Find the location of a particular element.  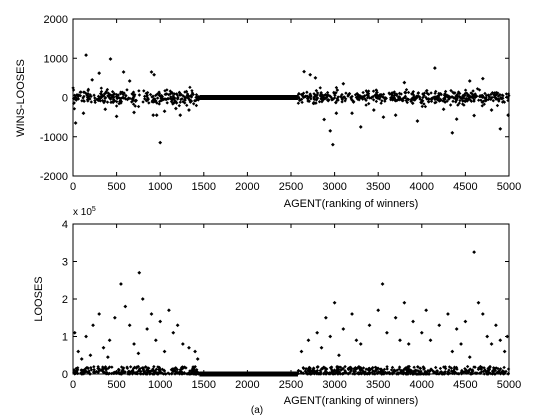

bottom-x-tick-label: 500 is located at coordinates (116, 385).